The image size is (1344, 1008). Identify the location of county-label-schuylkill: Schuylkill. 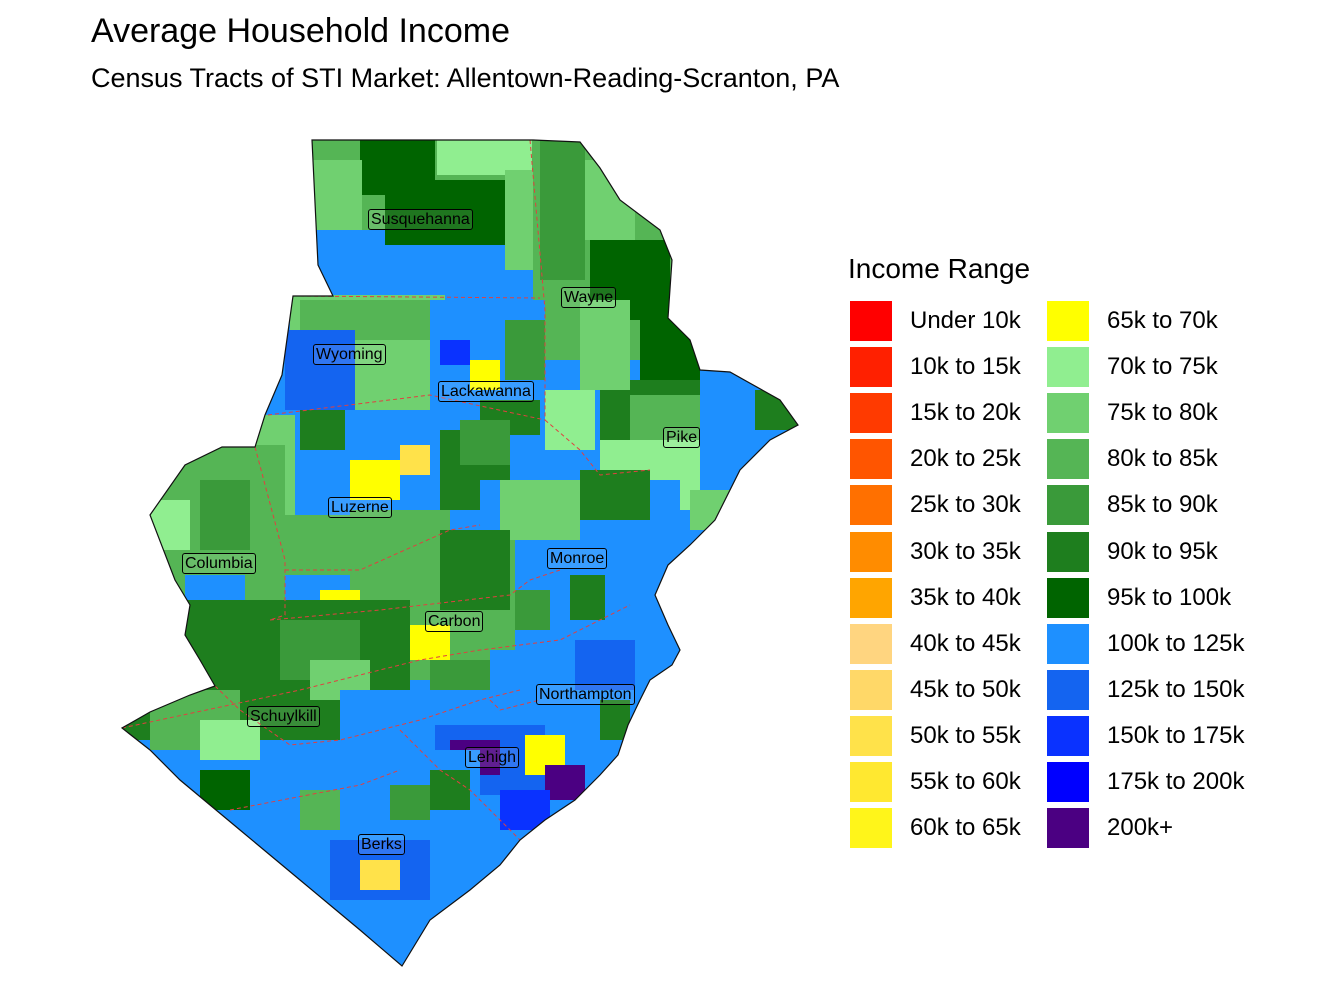
(283, 716).